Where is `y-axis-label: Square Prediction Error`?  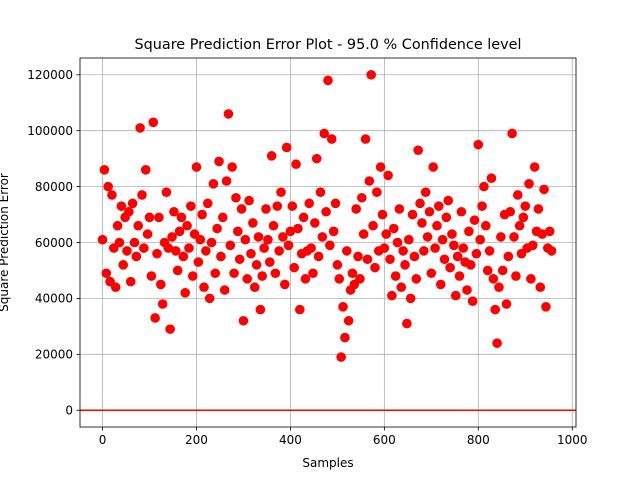 y-axis-label: Square Prediction Error is located at coordinates (5, 242).